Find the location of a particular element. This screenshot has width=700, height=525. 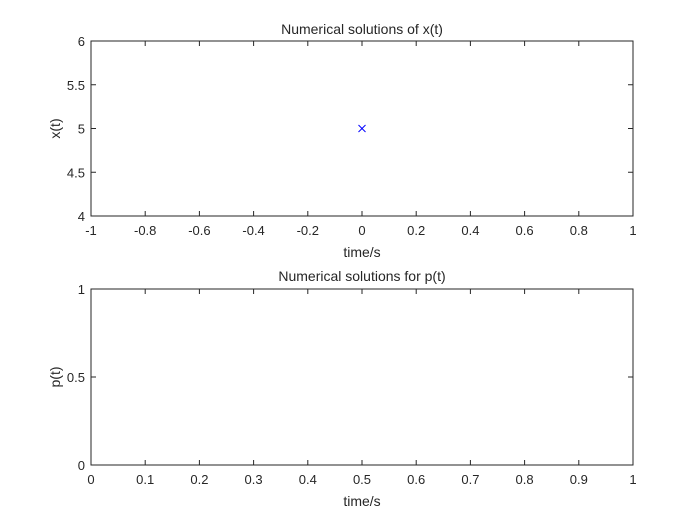

x-tick-label: -0.8 is located at coordinates (145, 230).